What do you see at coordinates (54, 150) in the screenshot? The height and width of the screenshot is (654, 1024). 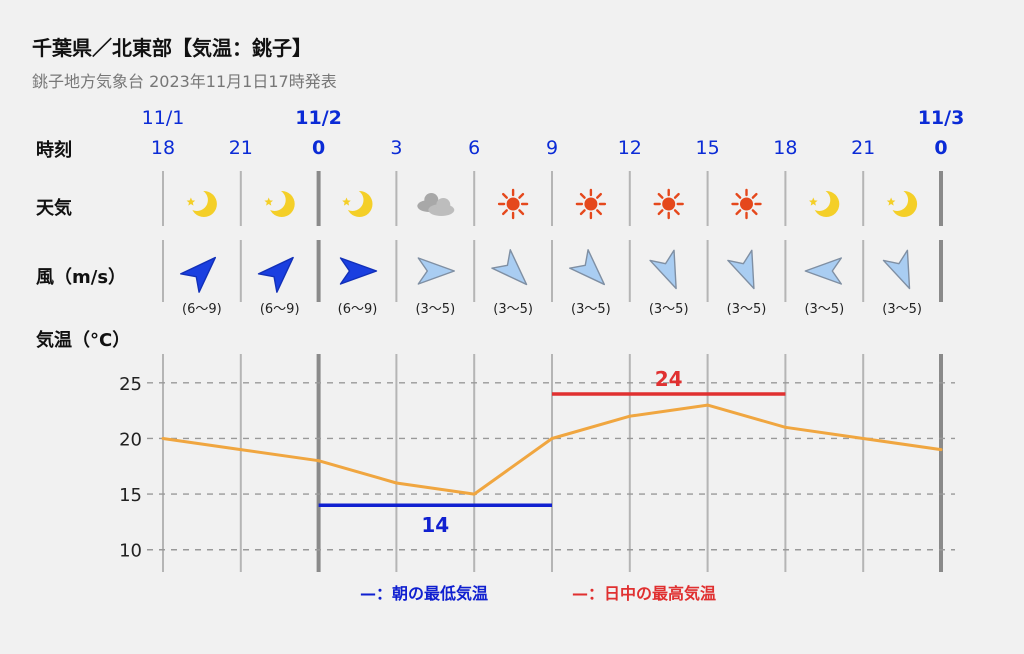 I see `row-label-time: 時刻` at bounding box center [54, 150].